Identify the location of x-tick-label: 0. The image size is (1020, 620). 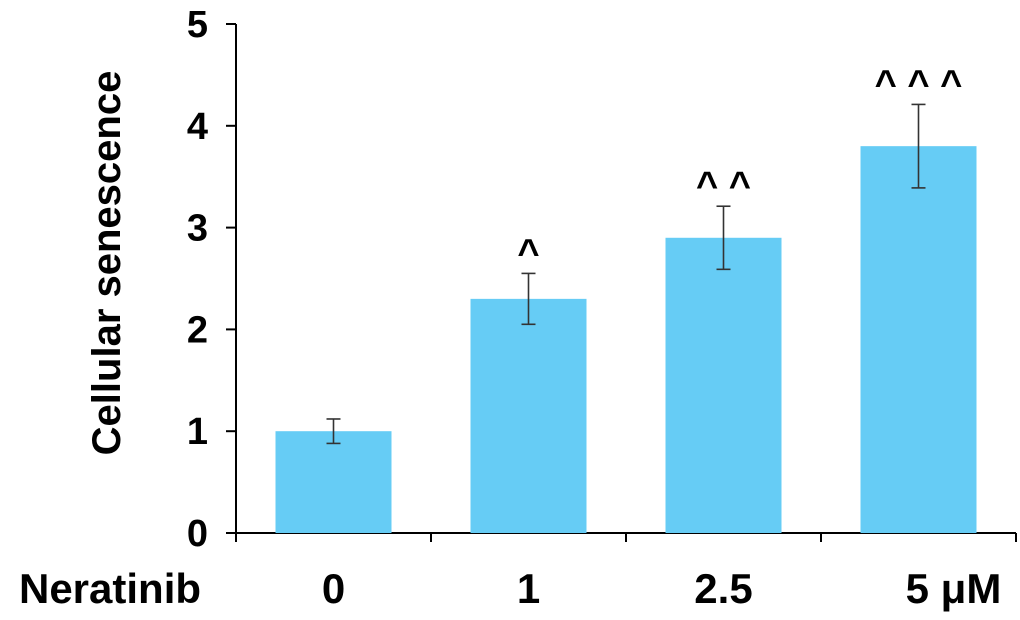
(333, 588).